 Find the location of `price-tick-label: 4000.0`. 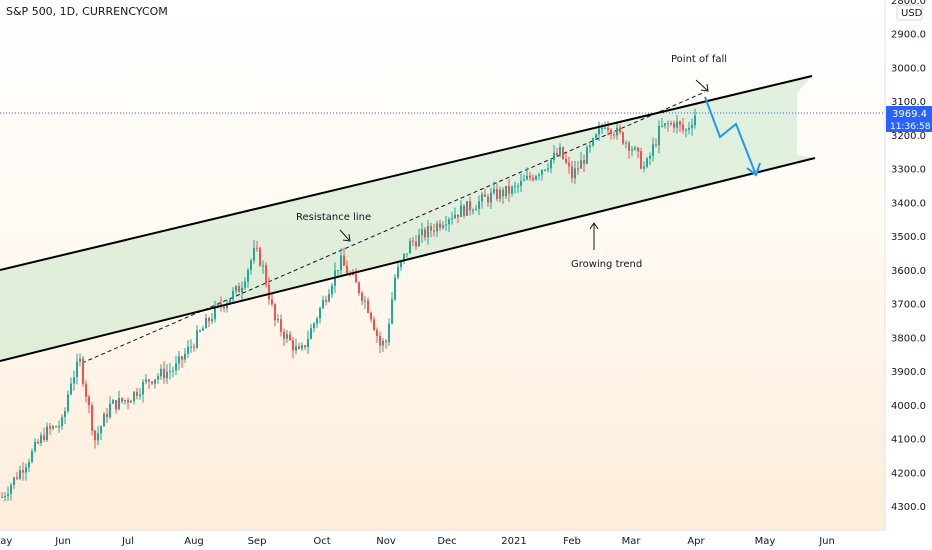

price-tick-label: 4000.0 is located at coordinates (908, 406).